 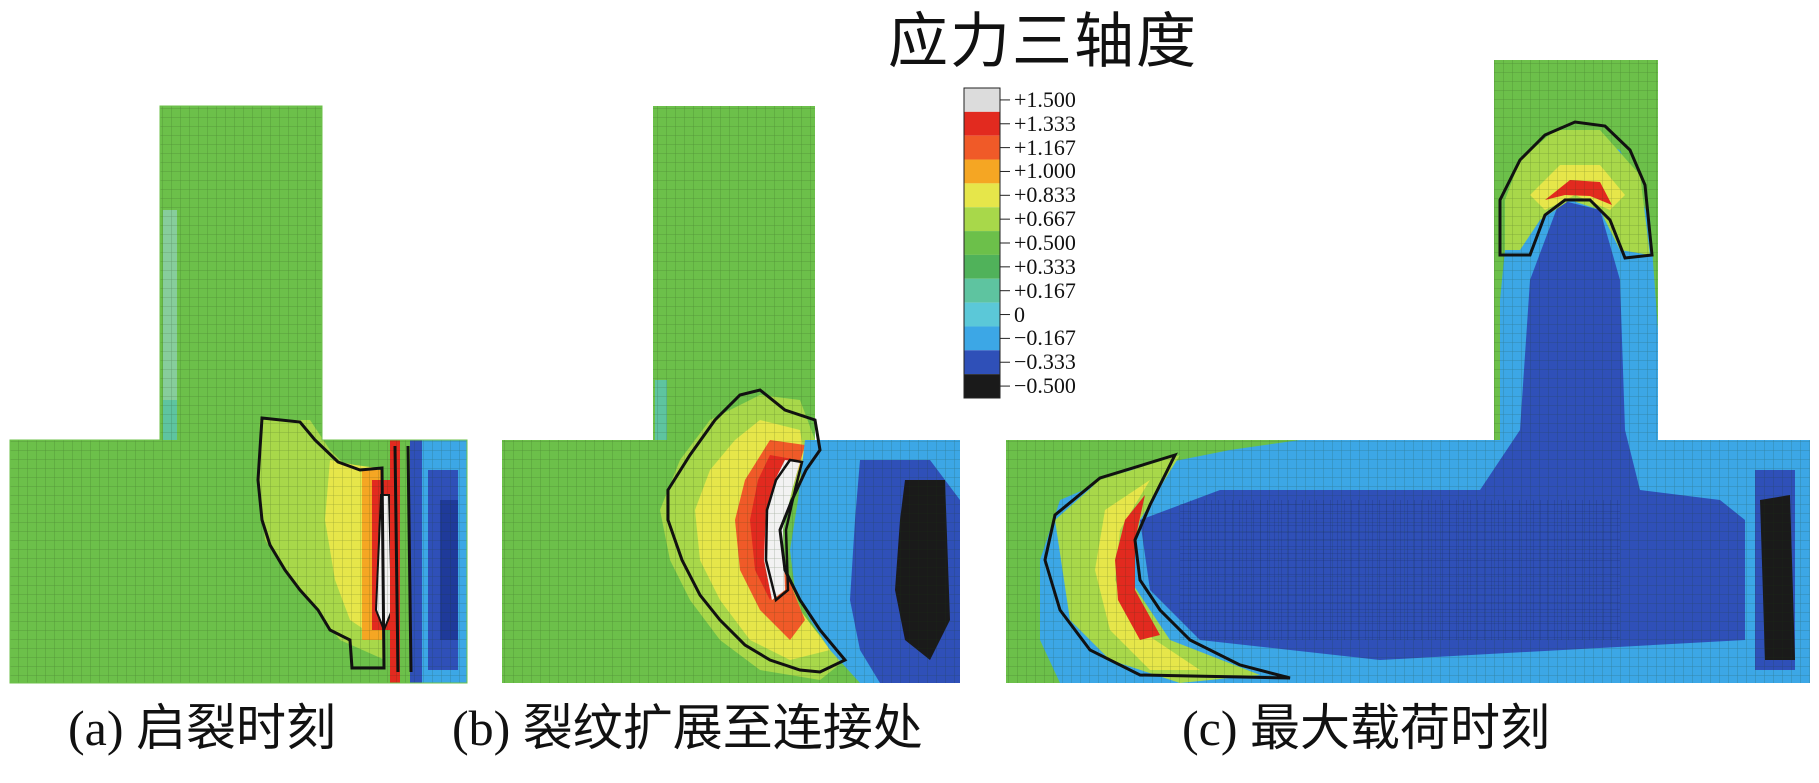 I want to click on panel-c-caption: (c) 最大载荷时刻, so click(x=1366, y=728).